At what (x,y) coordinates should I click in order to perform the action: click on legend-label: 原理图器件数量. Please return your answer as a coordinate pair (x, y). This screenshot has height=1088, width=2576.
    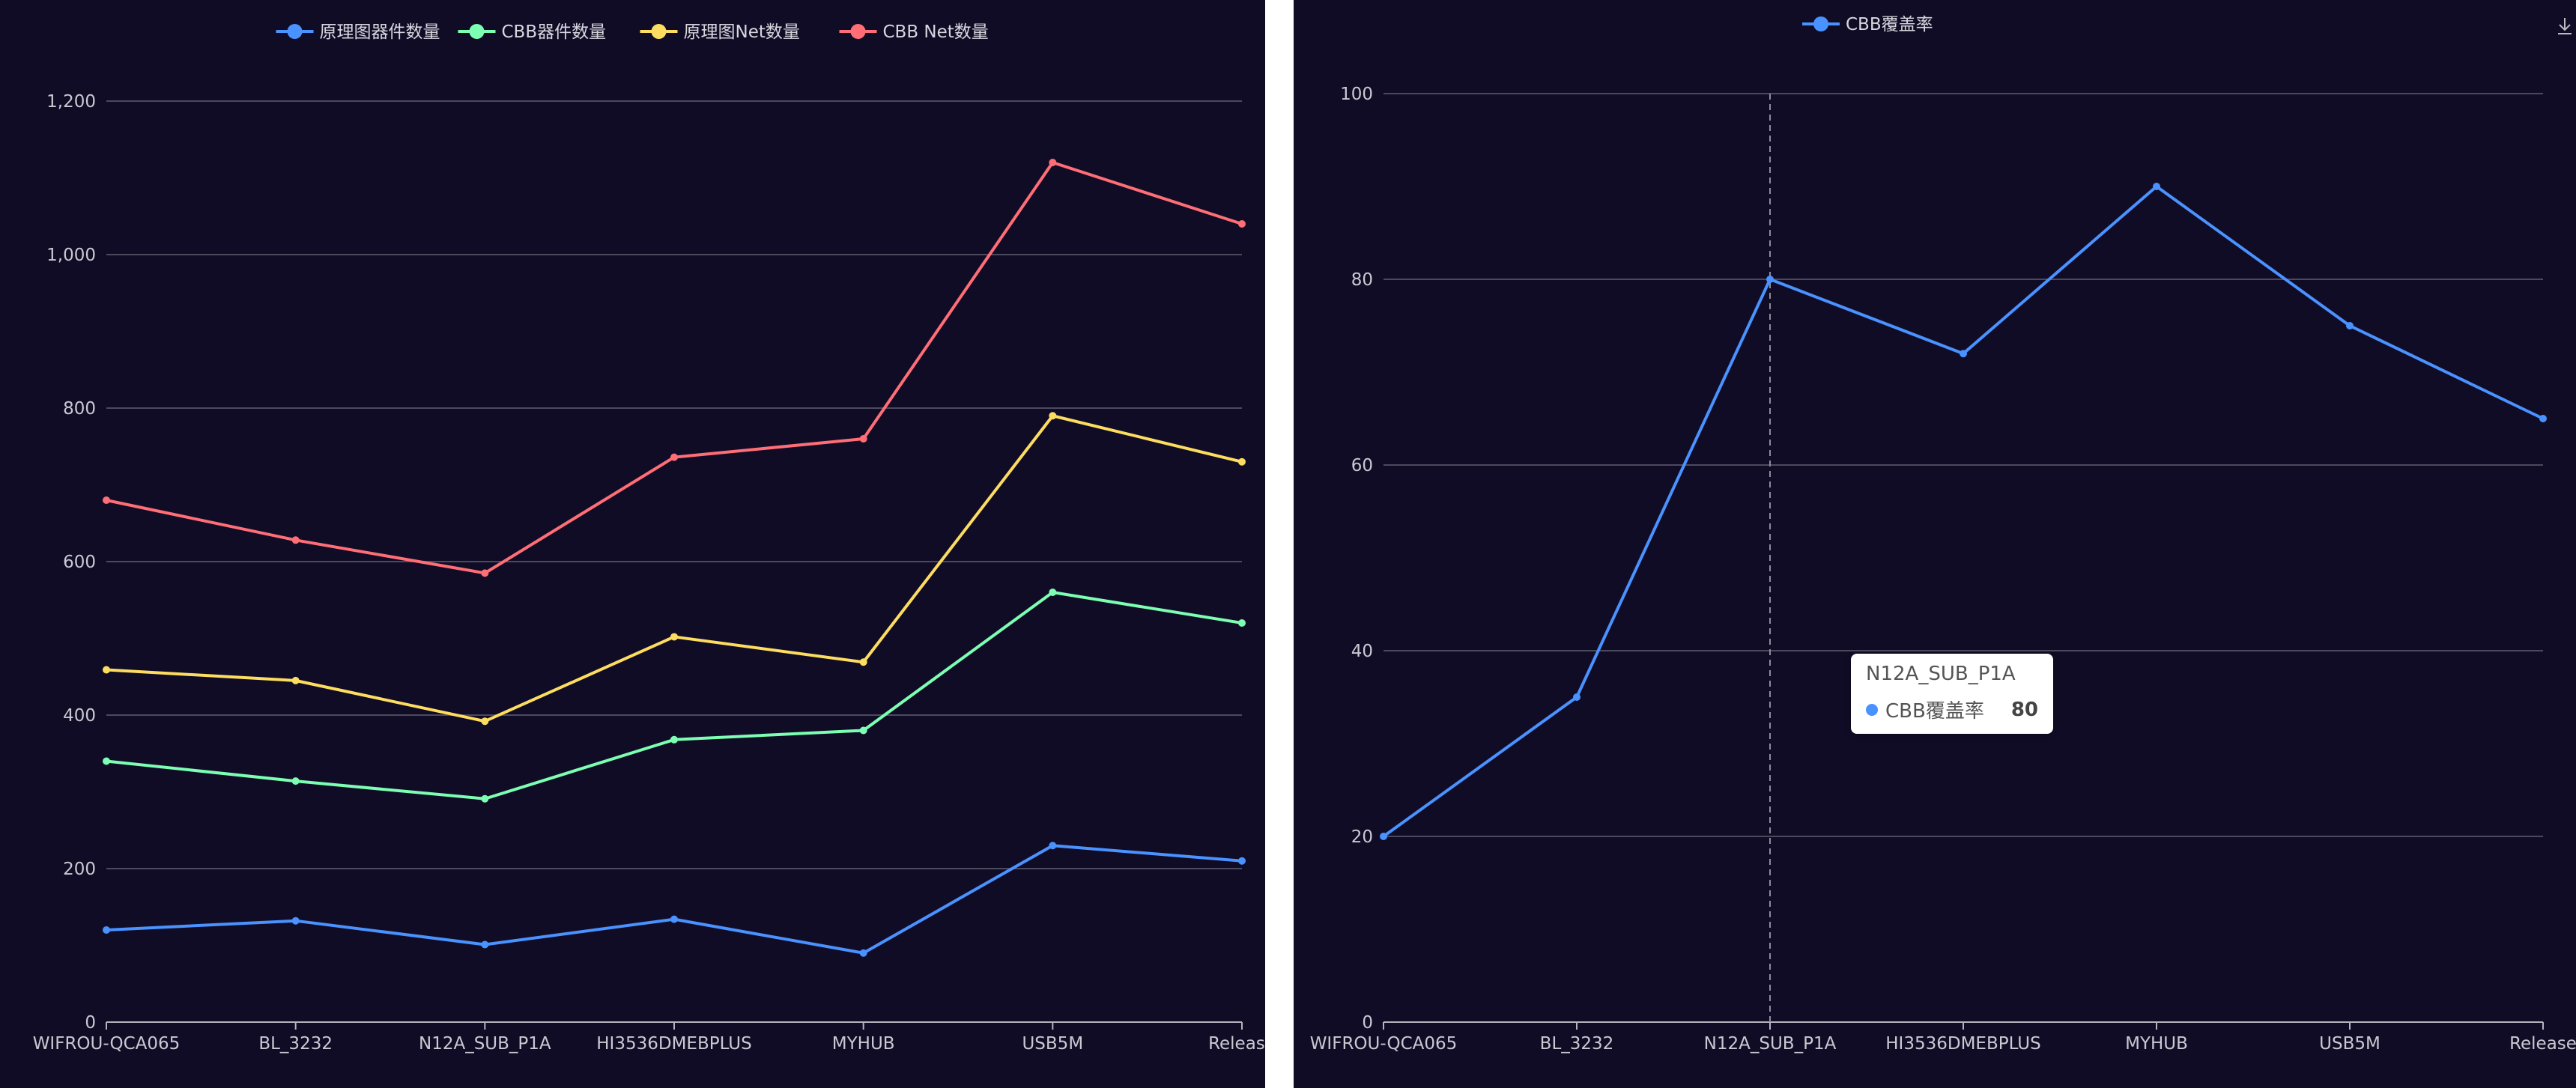
    Looking at the image, I should click on (380, 32).